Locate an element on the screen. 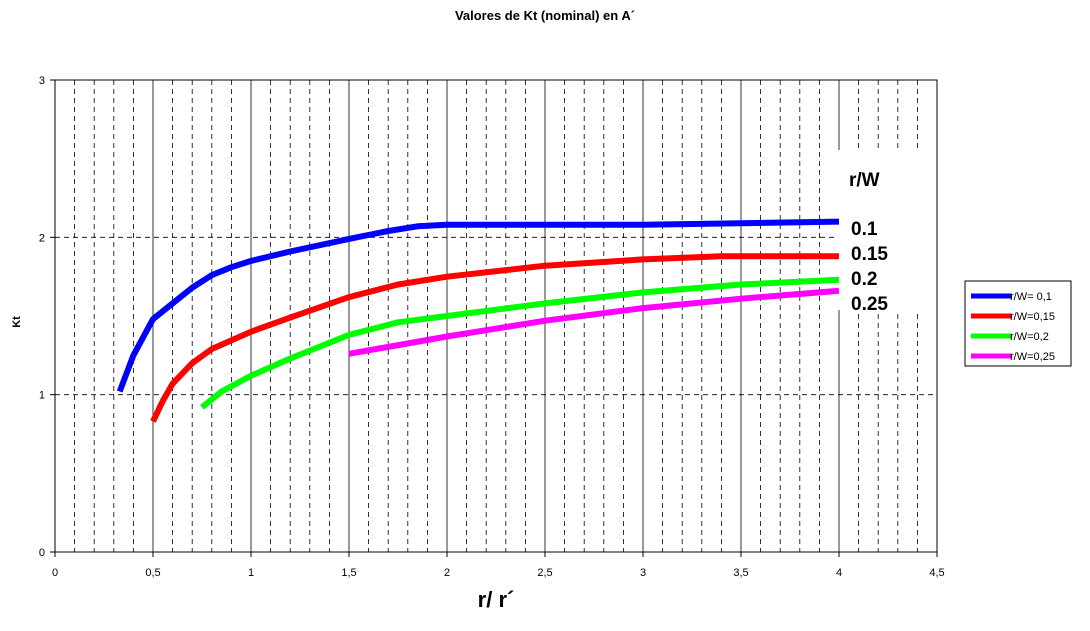 This screenshot has width=1090, height=631. annotation-0-2: 0.2 is located at coordinates (864, 279).